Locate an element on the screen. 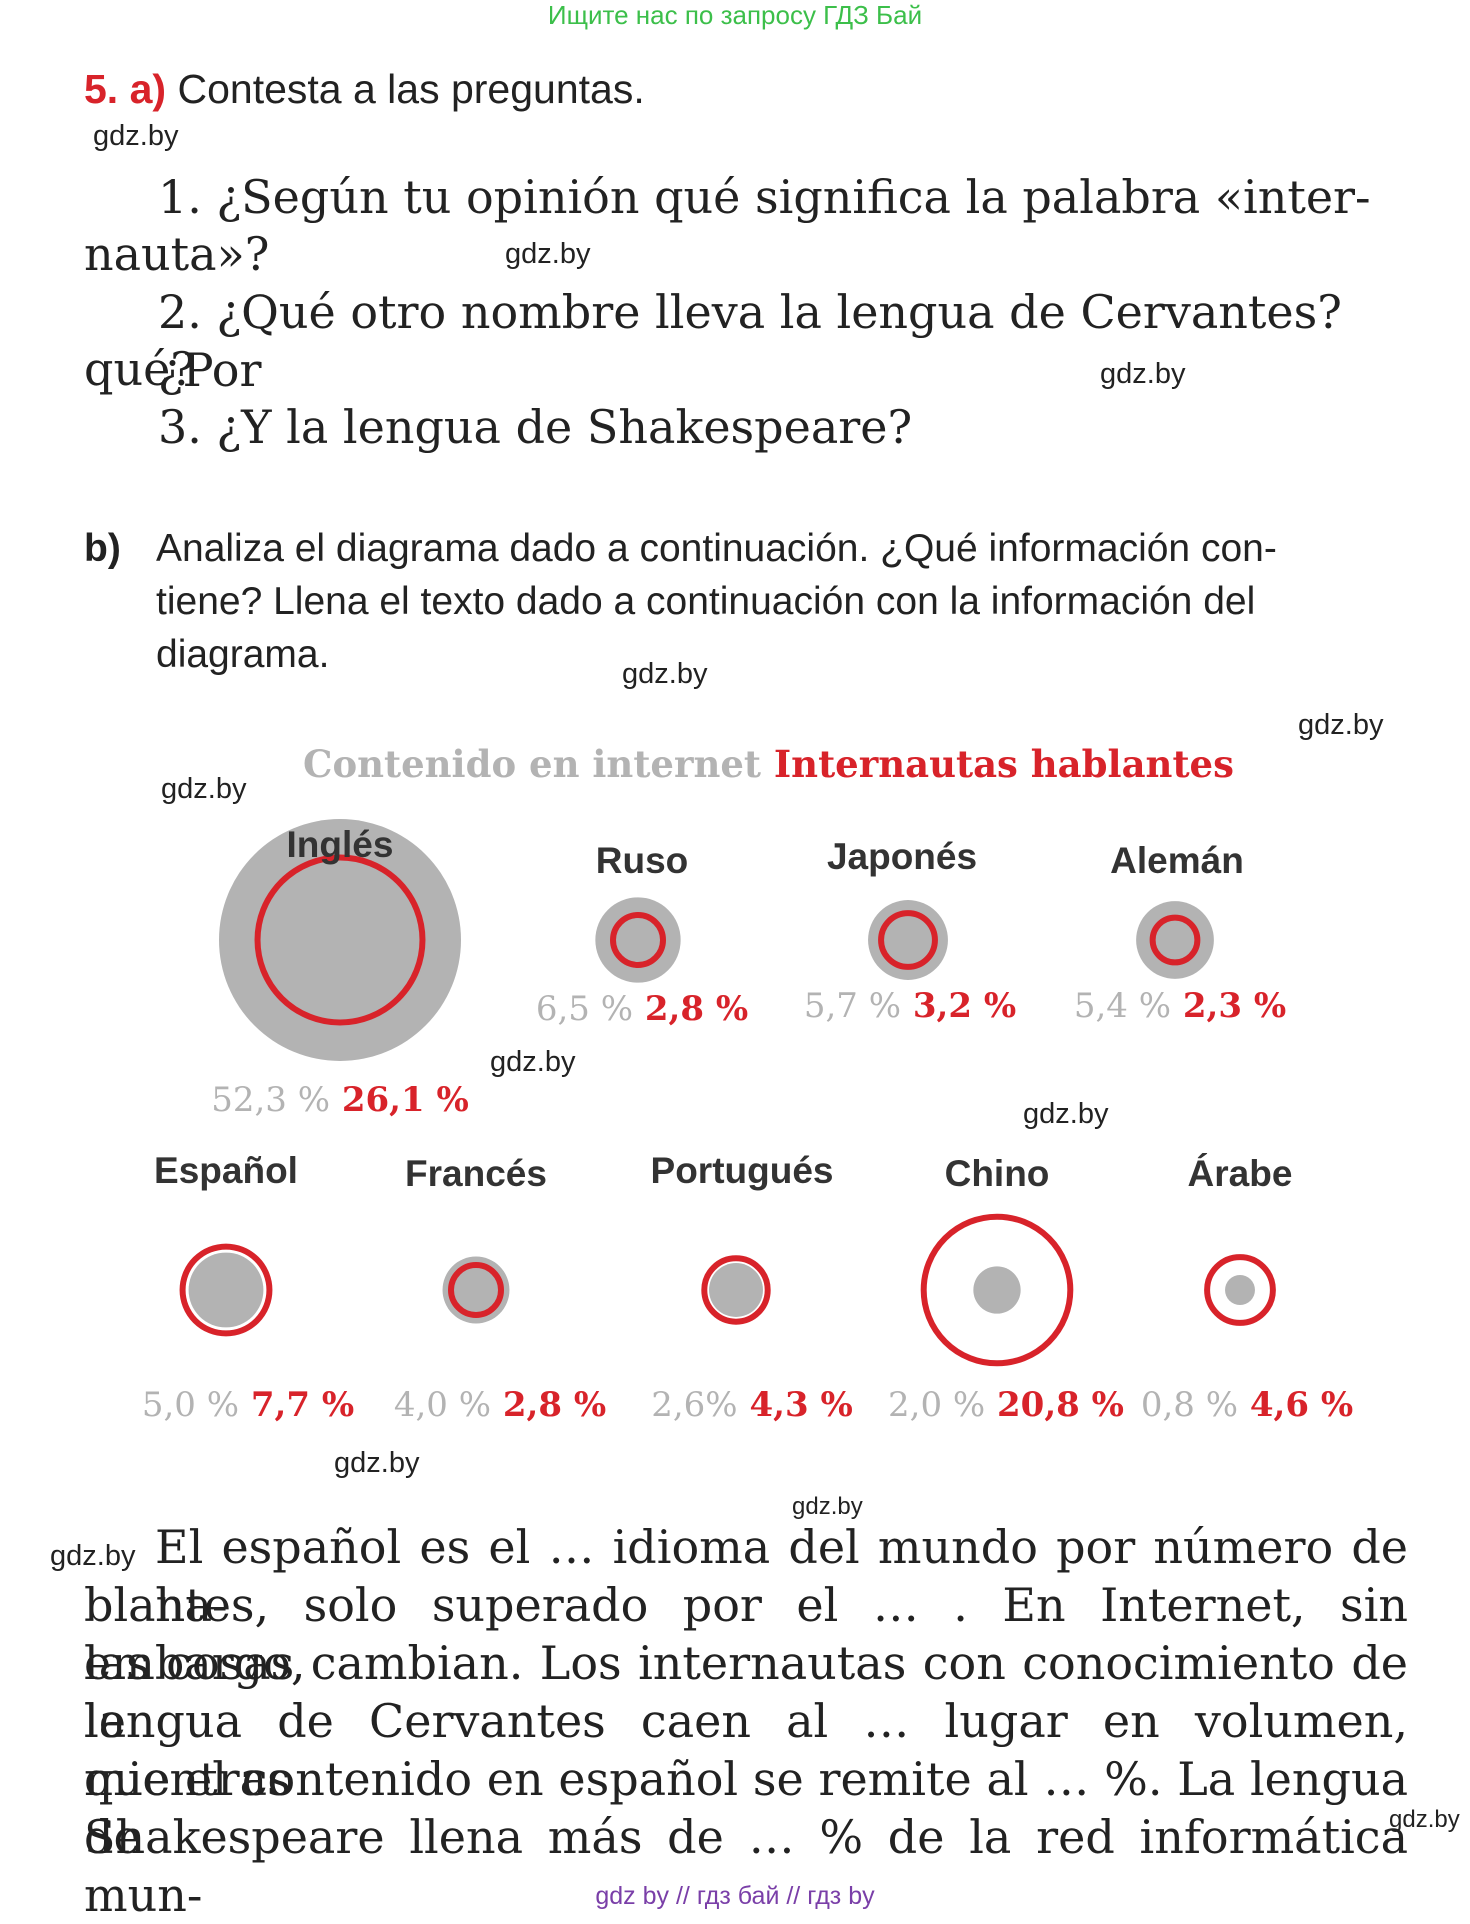  language-label-ruso: Ruso is located at coordinates (642, 860).